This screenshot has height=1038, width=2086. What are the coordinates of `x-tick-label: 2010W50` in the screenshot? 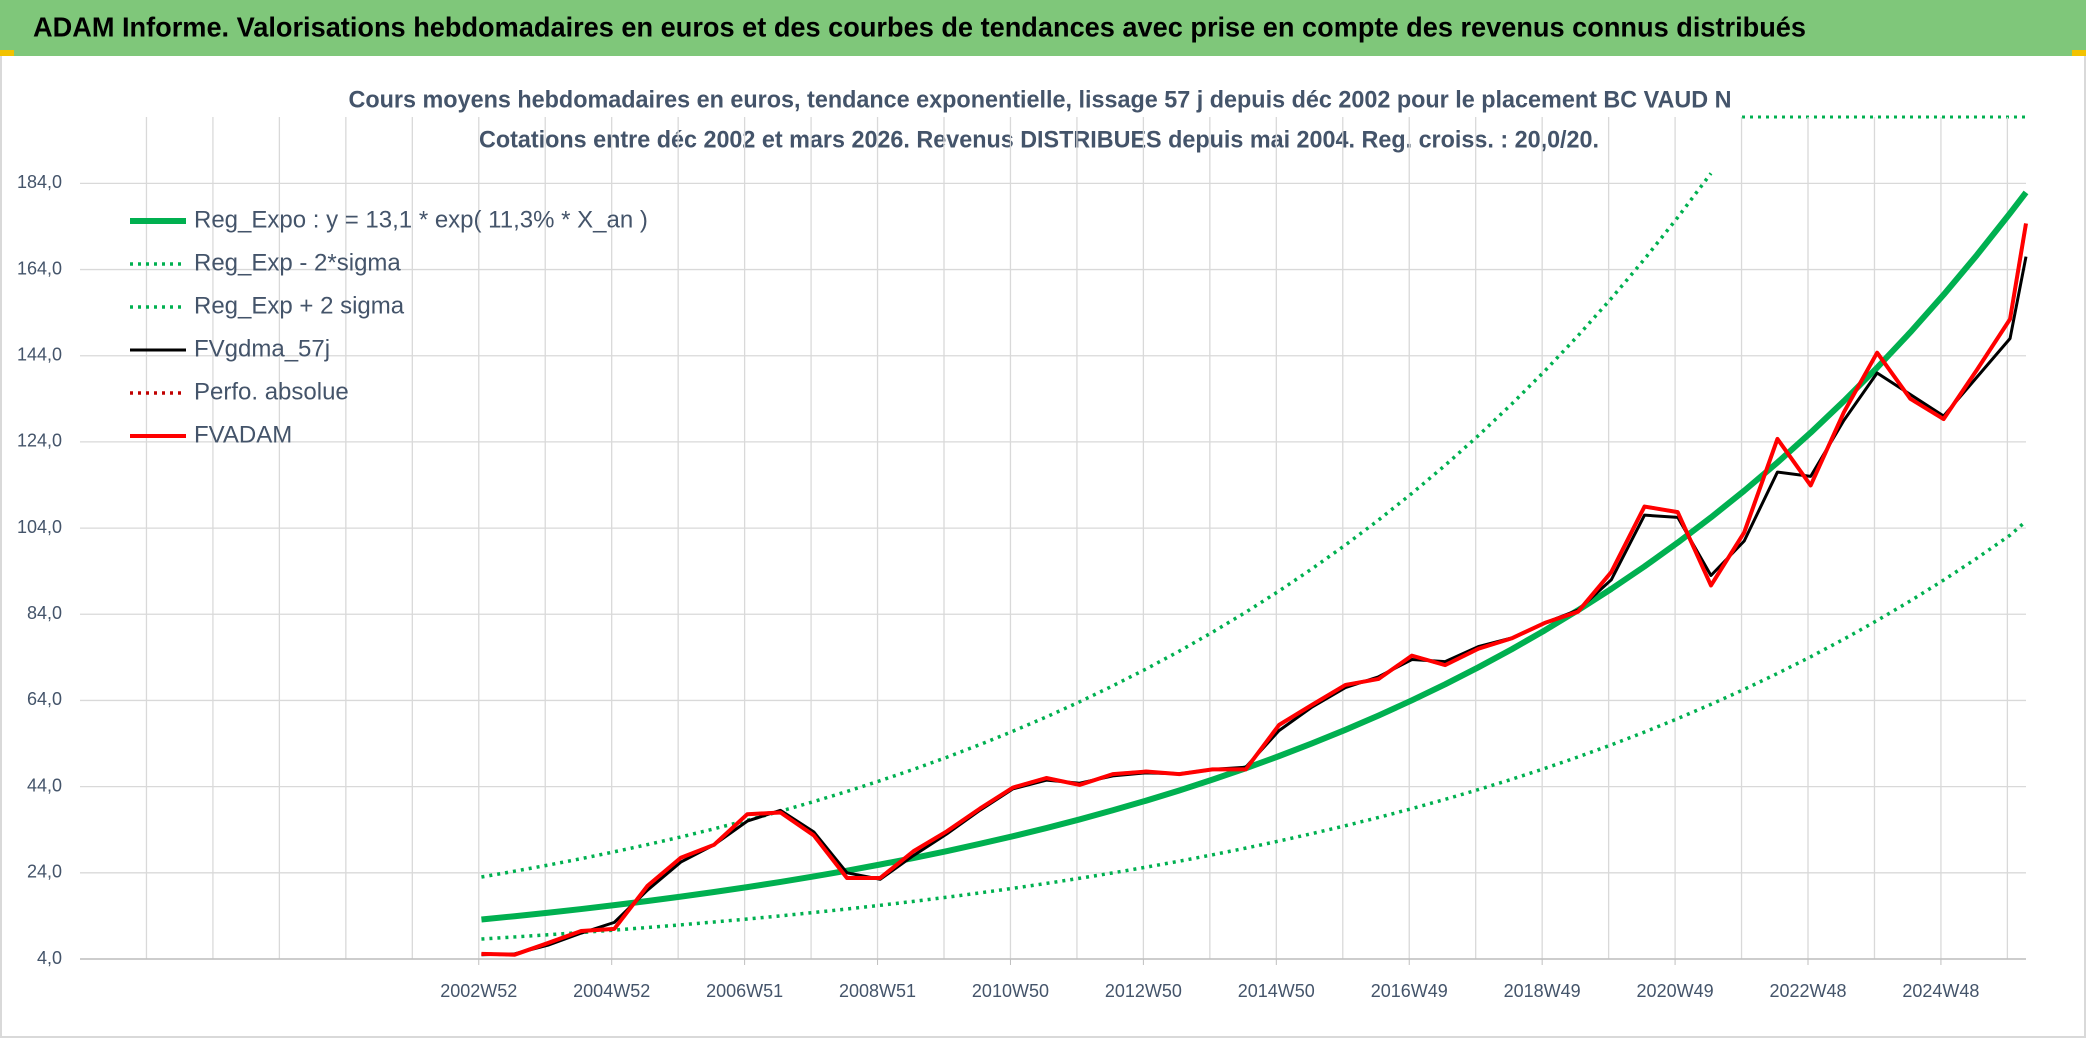 It's located at (1010, 991).